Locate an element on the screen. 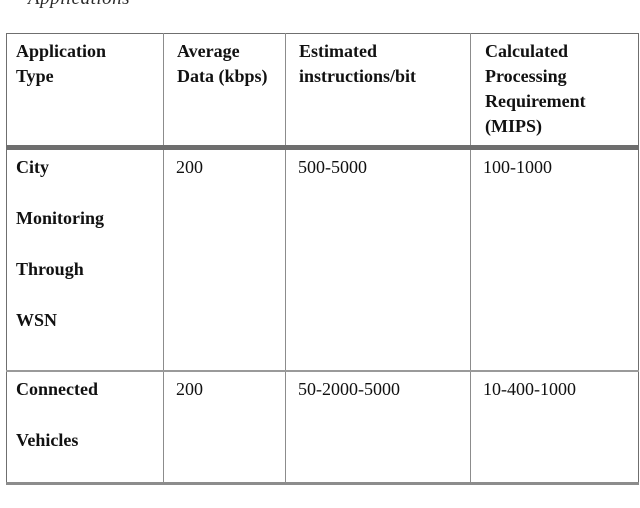 This screenshot has height=508, width=640. cell-application-type: Connected Vehicles is located at coordinates (85, 427).